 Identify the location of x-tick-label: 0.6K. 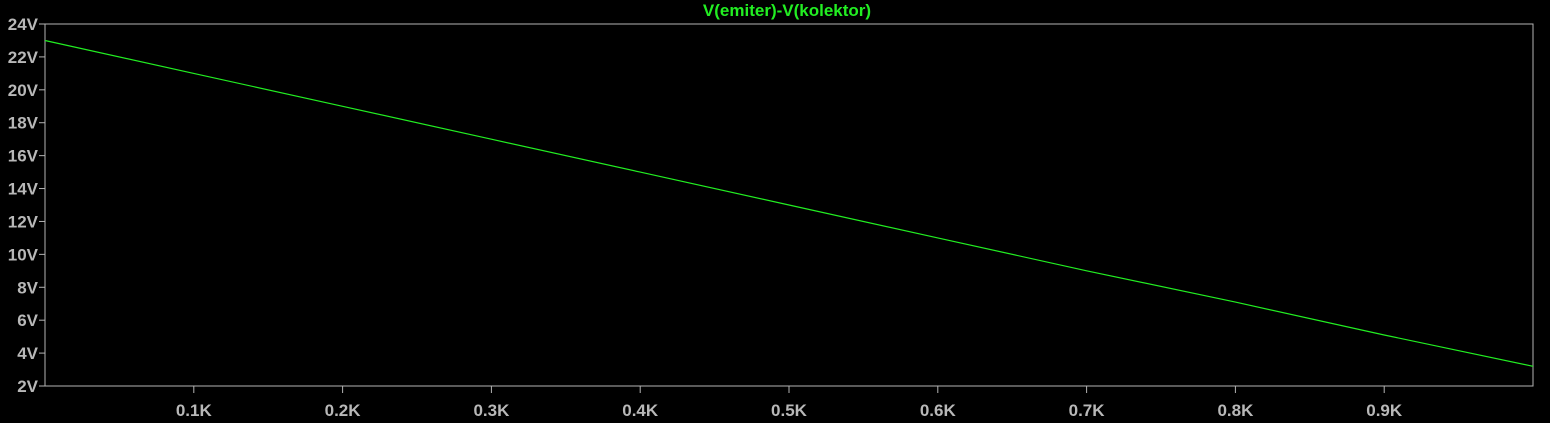
(938, 410).